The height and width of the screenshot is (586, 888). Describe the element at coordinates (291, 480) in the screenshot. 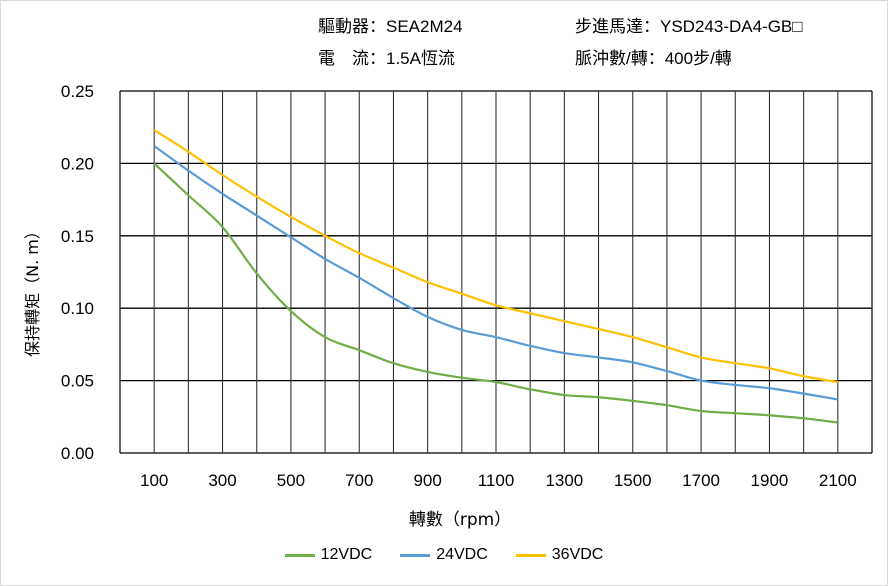

I see `x-tick-label: 500` at that location.